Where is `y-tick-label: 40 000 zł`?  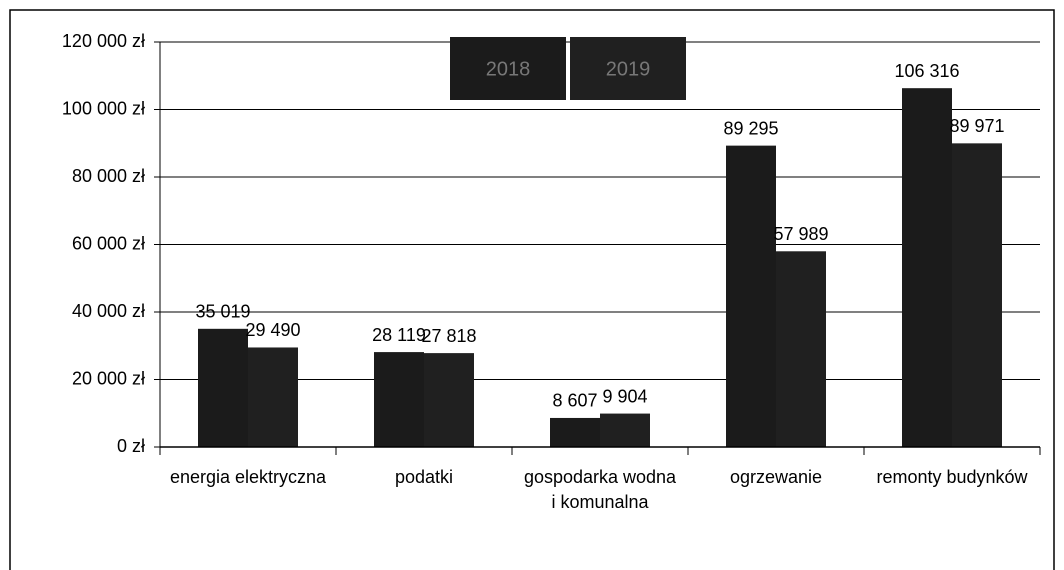
y-tick-label: 40 000 zł is located at coordinates (108, 311).